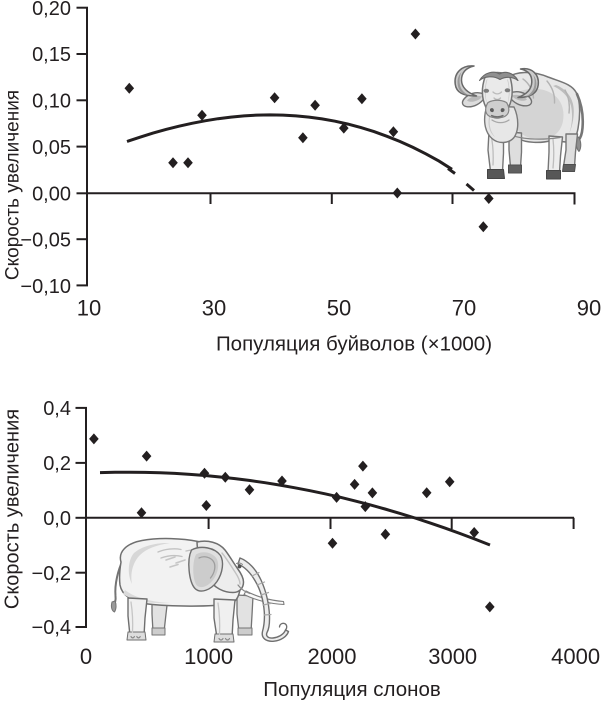 The width and height of the screenshot is (601, 703). What do you see at coordinates (339, 307) in the screenshot?
I see `svg-text: 50` at bounding box center [339, 307].